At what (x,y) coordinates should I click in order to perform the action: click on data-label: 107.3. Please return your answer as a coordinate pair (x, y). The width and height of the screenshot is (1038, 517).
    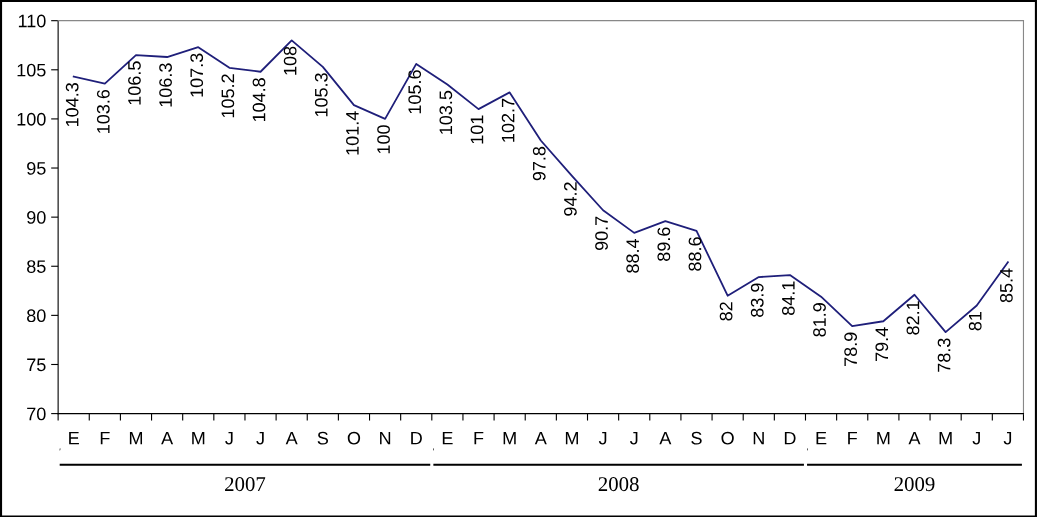
    Looking at the image, I should click on (197, 75).